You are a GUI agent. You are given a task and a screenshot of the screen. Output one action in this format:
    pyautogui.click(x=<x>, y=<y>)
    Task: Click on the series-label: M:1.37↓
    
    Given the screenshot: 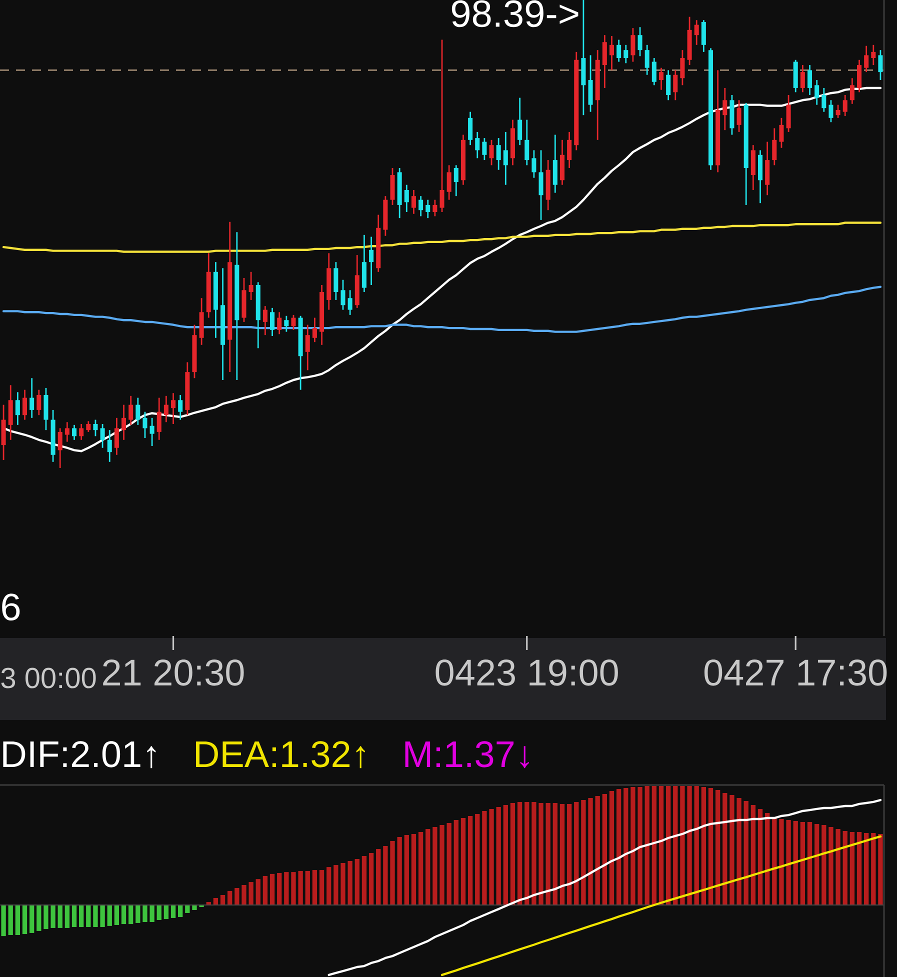 What is the action you would take?
    pyautogui.click(x=467, y=754)
    